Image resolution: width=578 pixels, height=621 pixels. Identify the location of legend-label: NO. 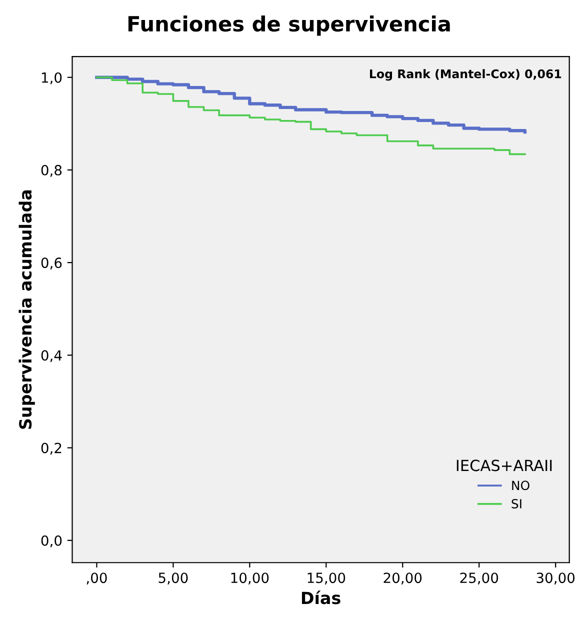
(521, 485).